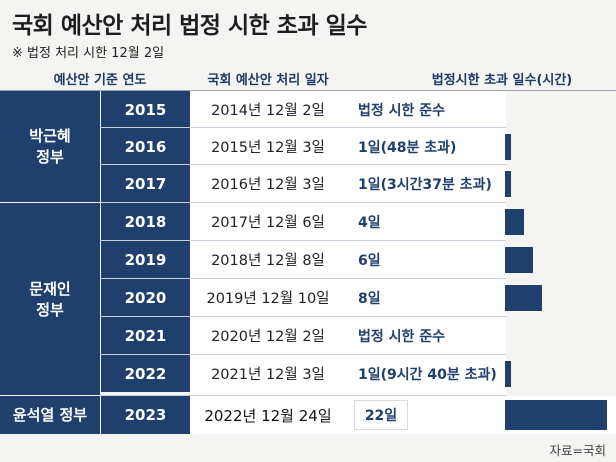 This screenshot has height=462, width=616. Describe the element at coordinates (556, 415) in the screenshot. I see `overrun-bar-2023` at that location.